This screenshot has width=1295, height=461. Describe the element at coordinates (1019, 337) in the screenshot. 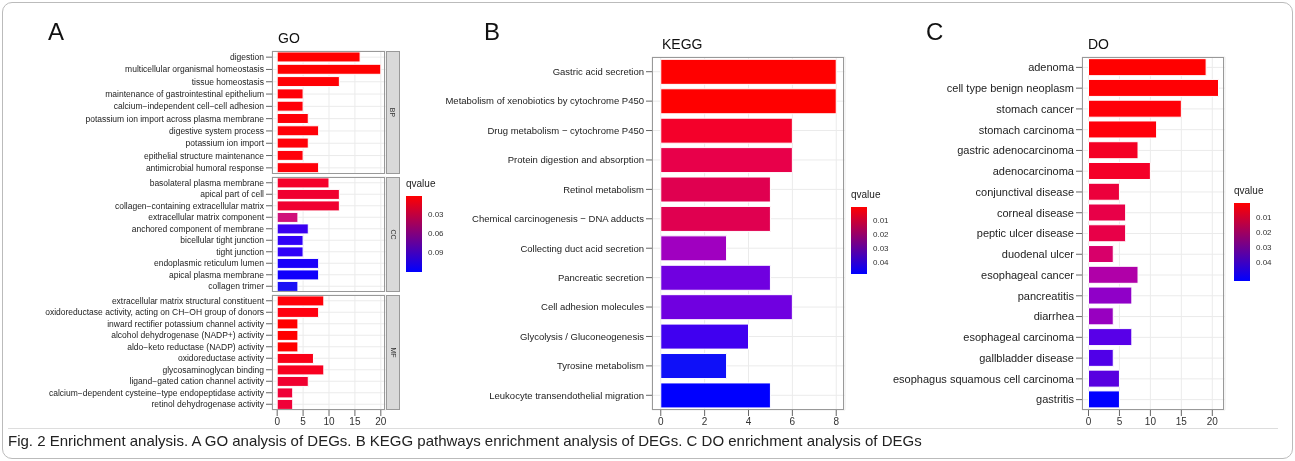

I see `y-tick-label: esophageal carcinoma` at that location.